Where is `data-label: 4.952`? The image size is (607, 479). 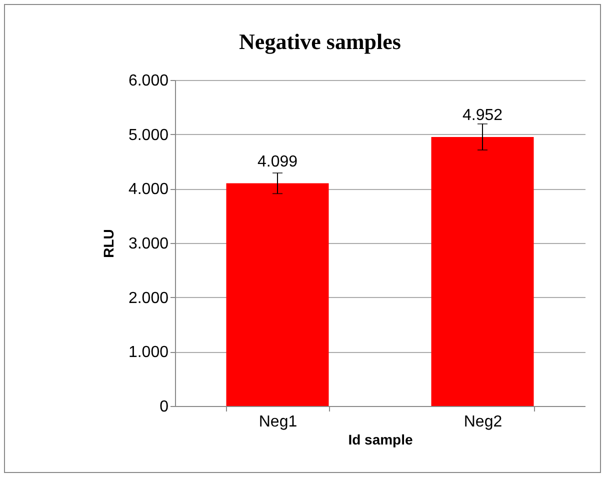
data-label: 4.952 is located at coordinates (482, 115).